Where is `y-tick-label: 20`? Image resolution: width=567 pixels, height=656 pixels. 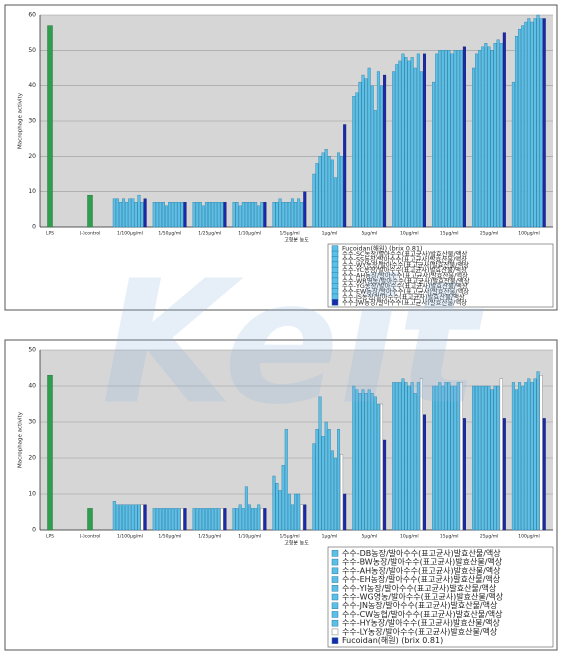 y-tick-label: 20 is located at coordinates (32, 458).